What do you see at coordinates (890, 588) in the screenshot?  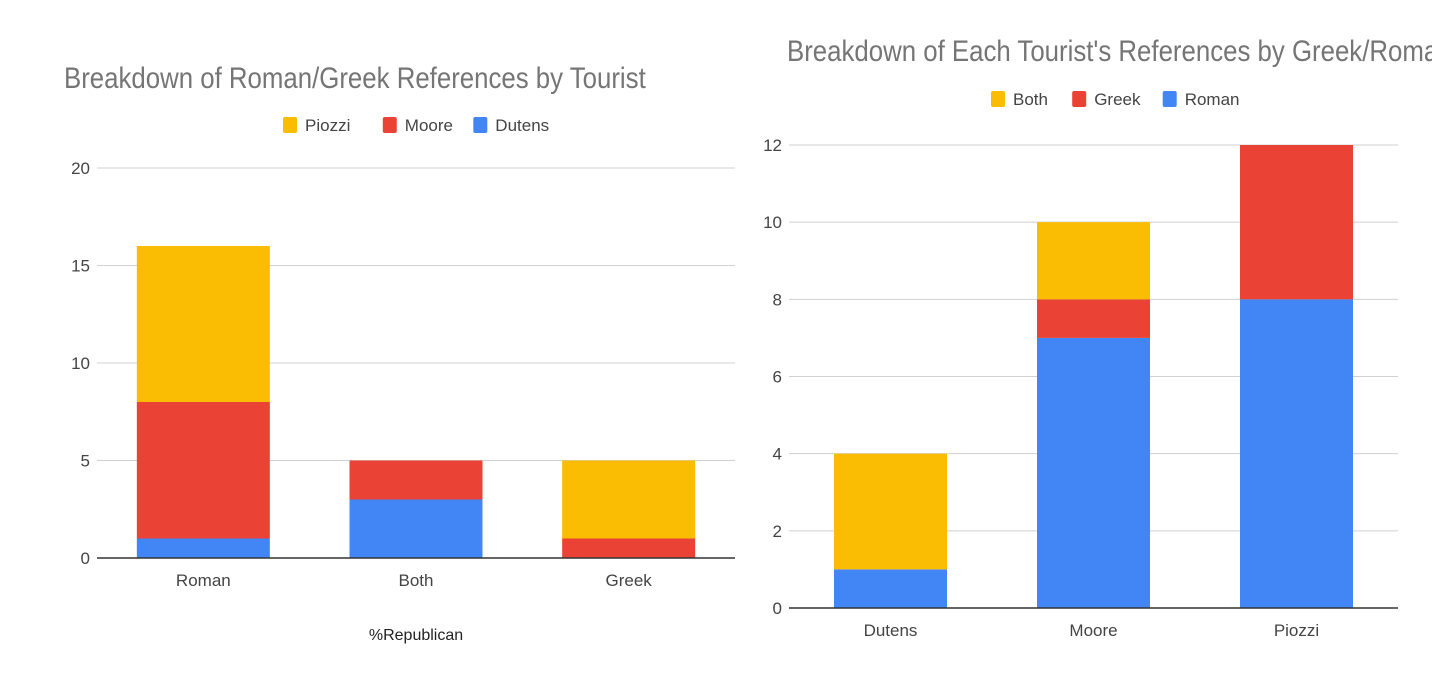 I see `bar-roman-dutens` at bounding box center [890, 588].